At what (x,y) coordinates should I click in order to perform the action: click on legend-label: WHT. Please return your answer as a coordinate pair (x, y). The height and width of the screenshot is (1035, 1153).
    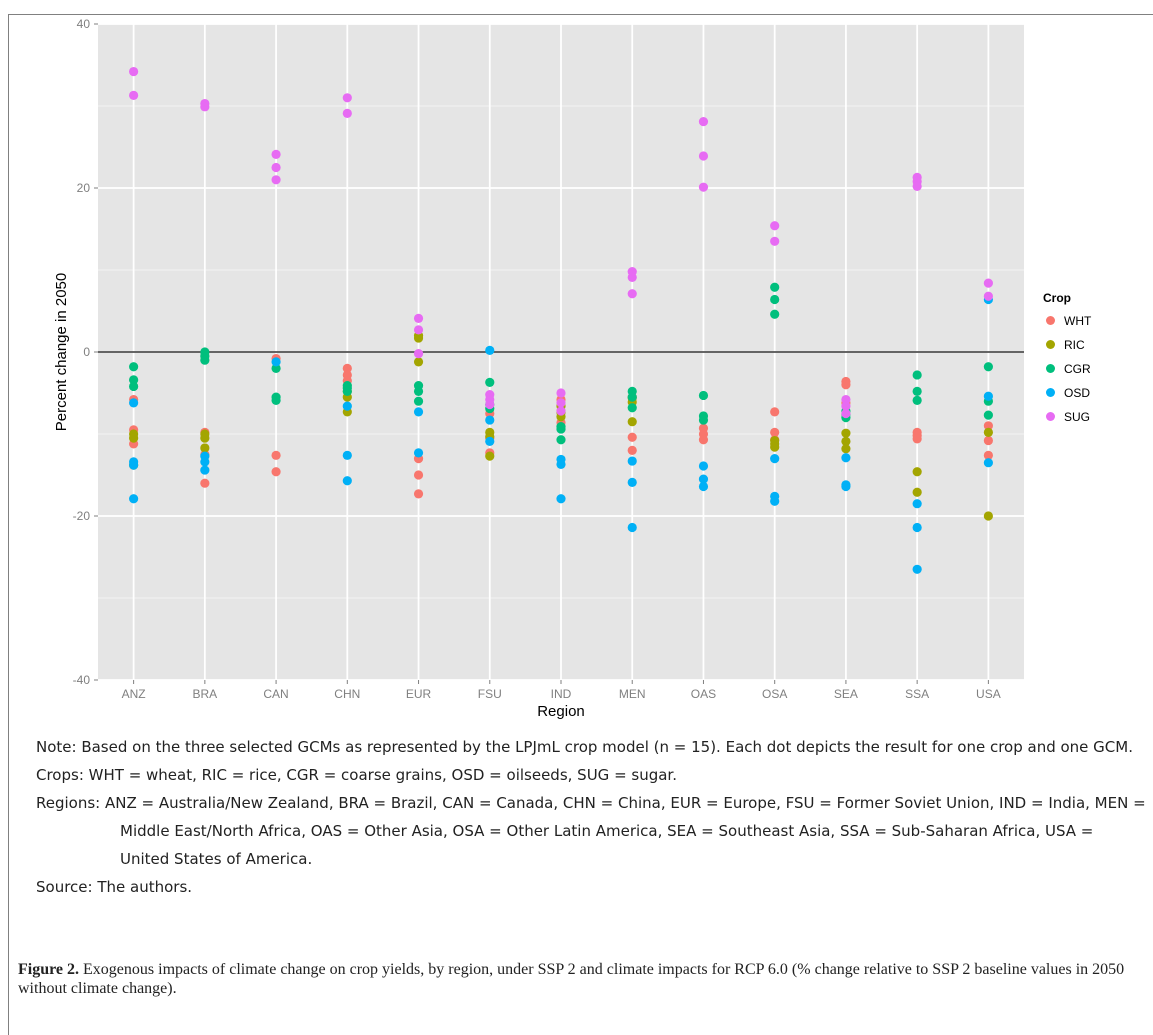
    Looking at the image, I should click on (1078, 321).